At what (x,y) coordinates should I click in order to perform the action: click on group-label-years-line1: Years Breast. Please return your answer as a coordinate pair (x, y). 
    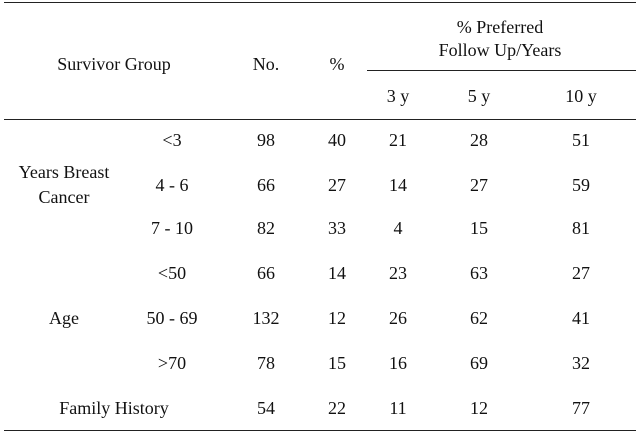
    Looking at the image, I should click on (64, 172).